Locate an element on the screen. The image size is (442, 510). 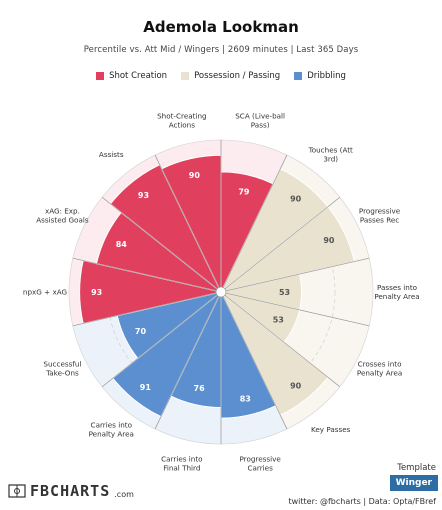
data-label-progressive-carries: 83 is located at coordinates (245, 398).